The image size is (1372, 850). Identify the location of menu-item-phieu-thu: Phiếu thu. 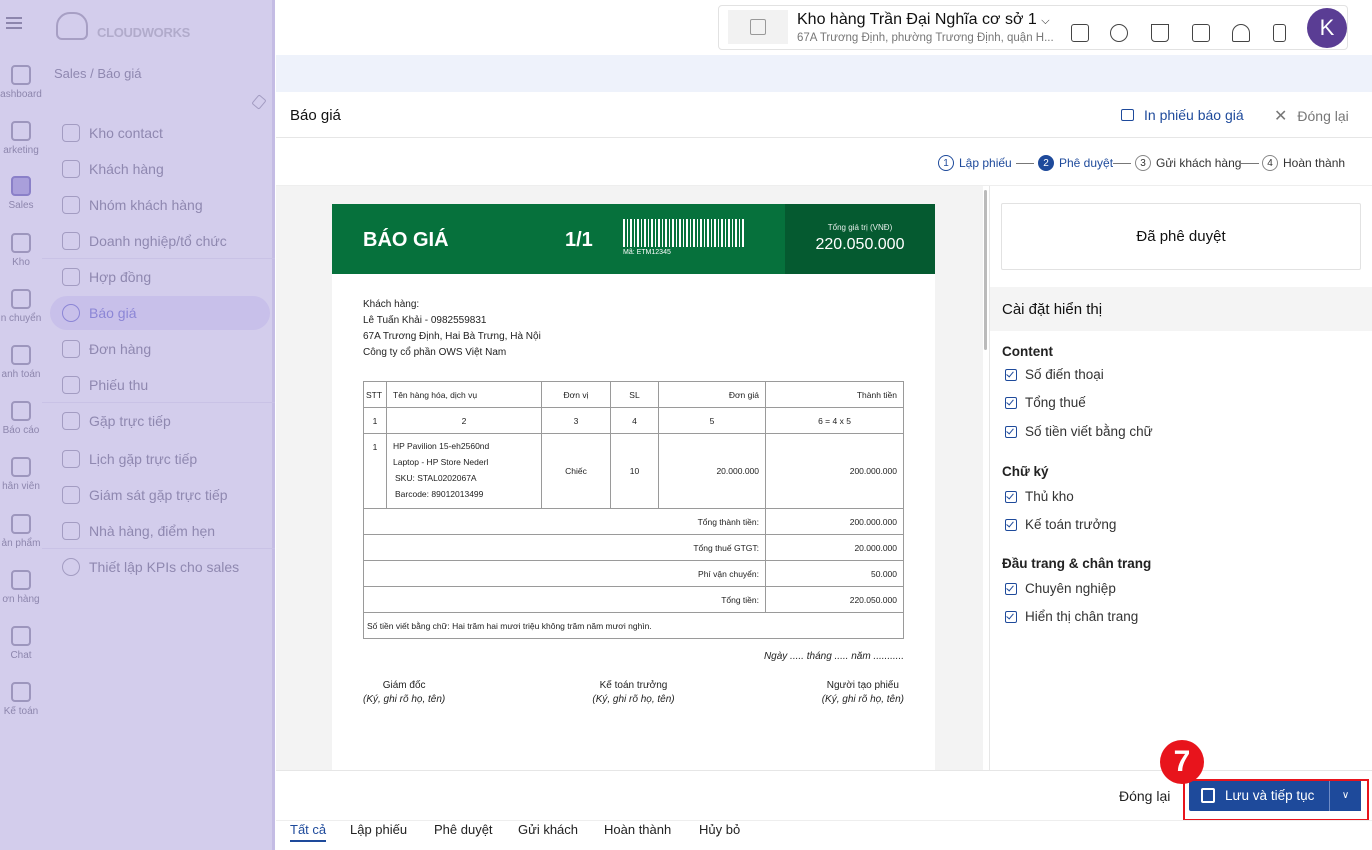
(160, 385).